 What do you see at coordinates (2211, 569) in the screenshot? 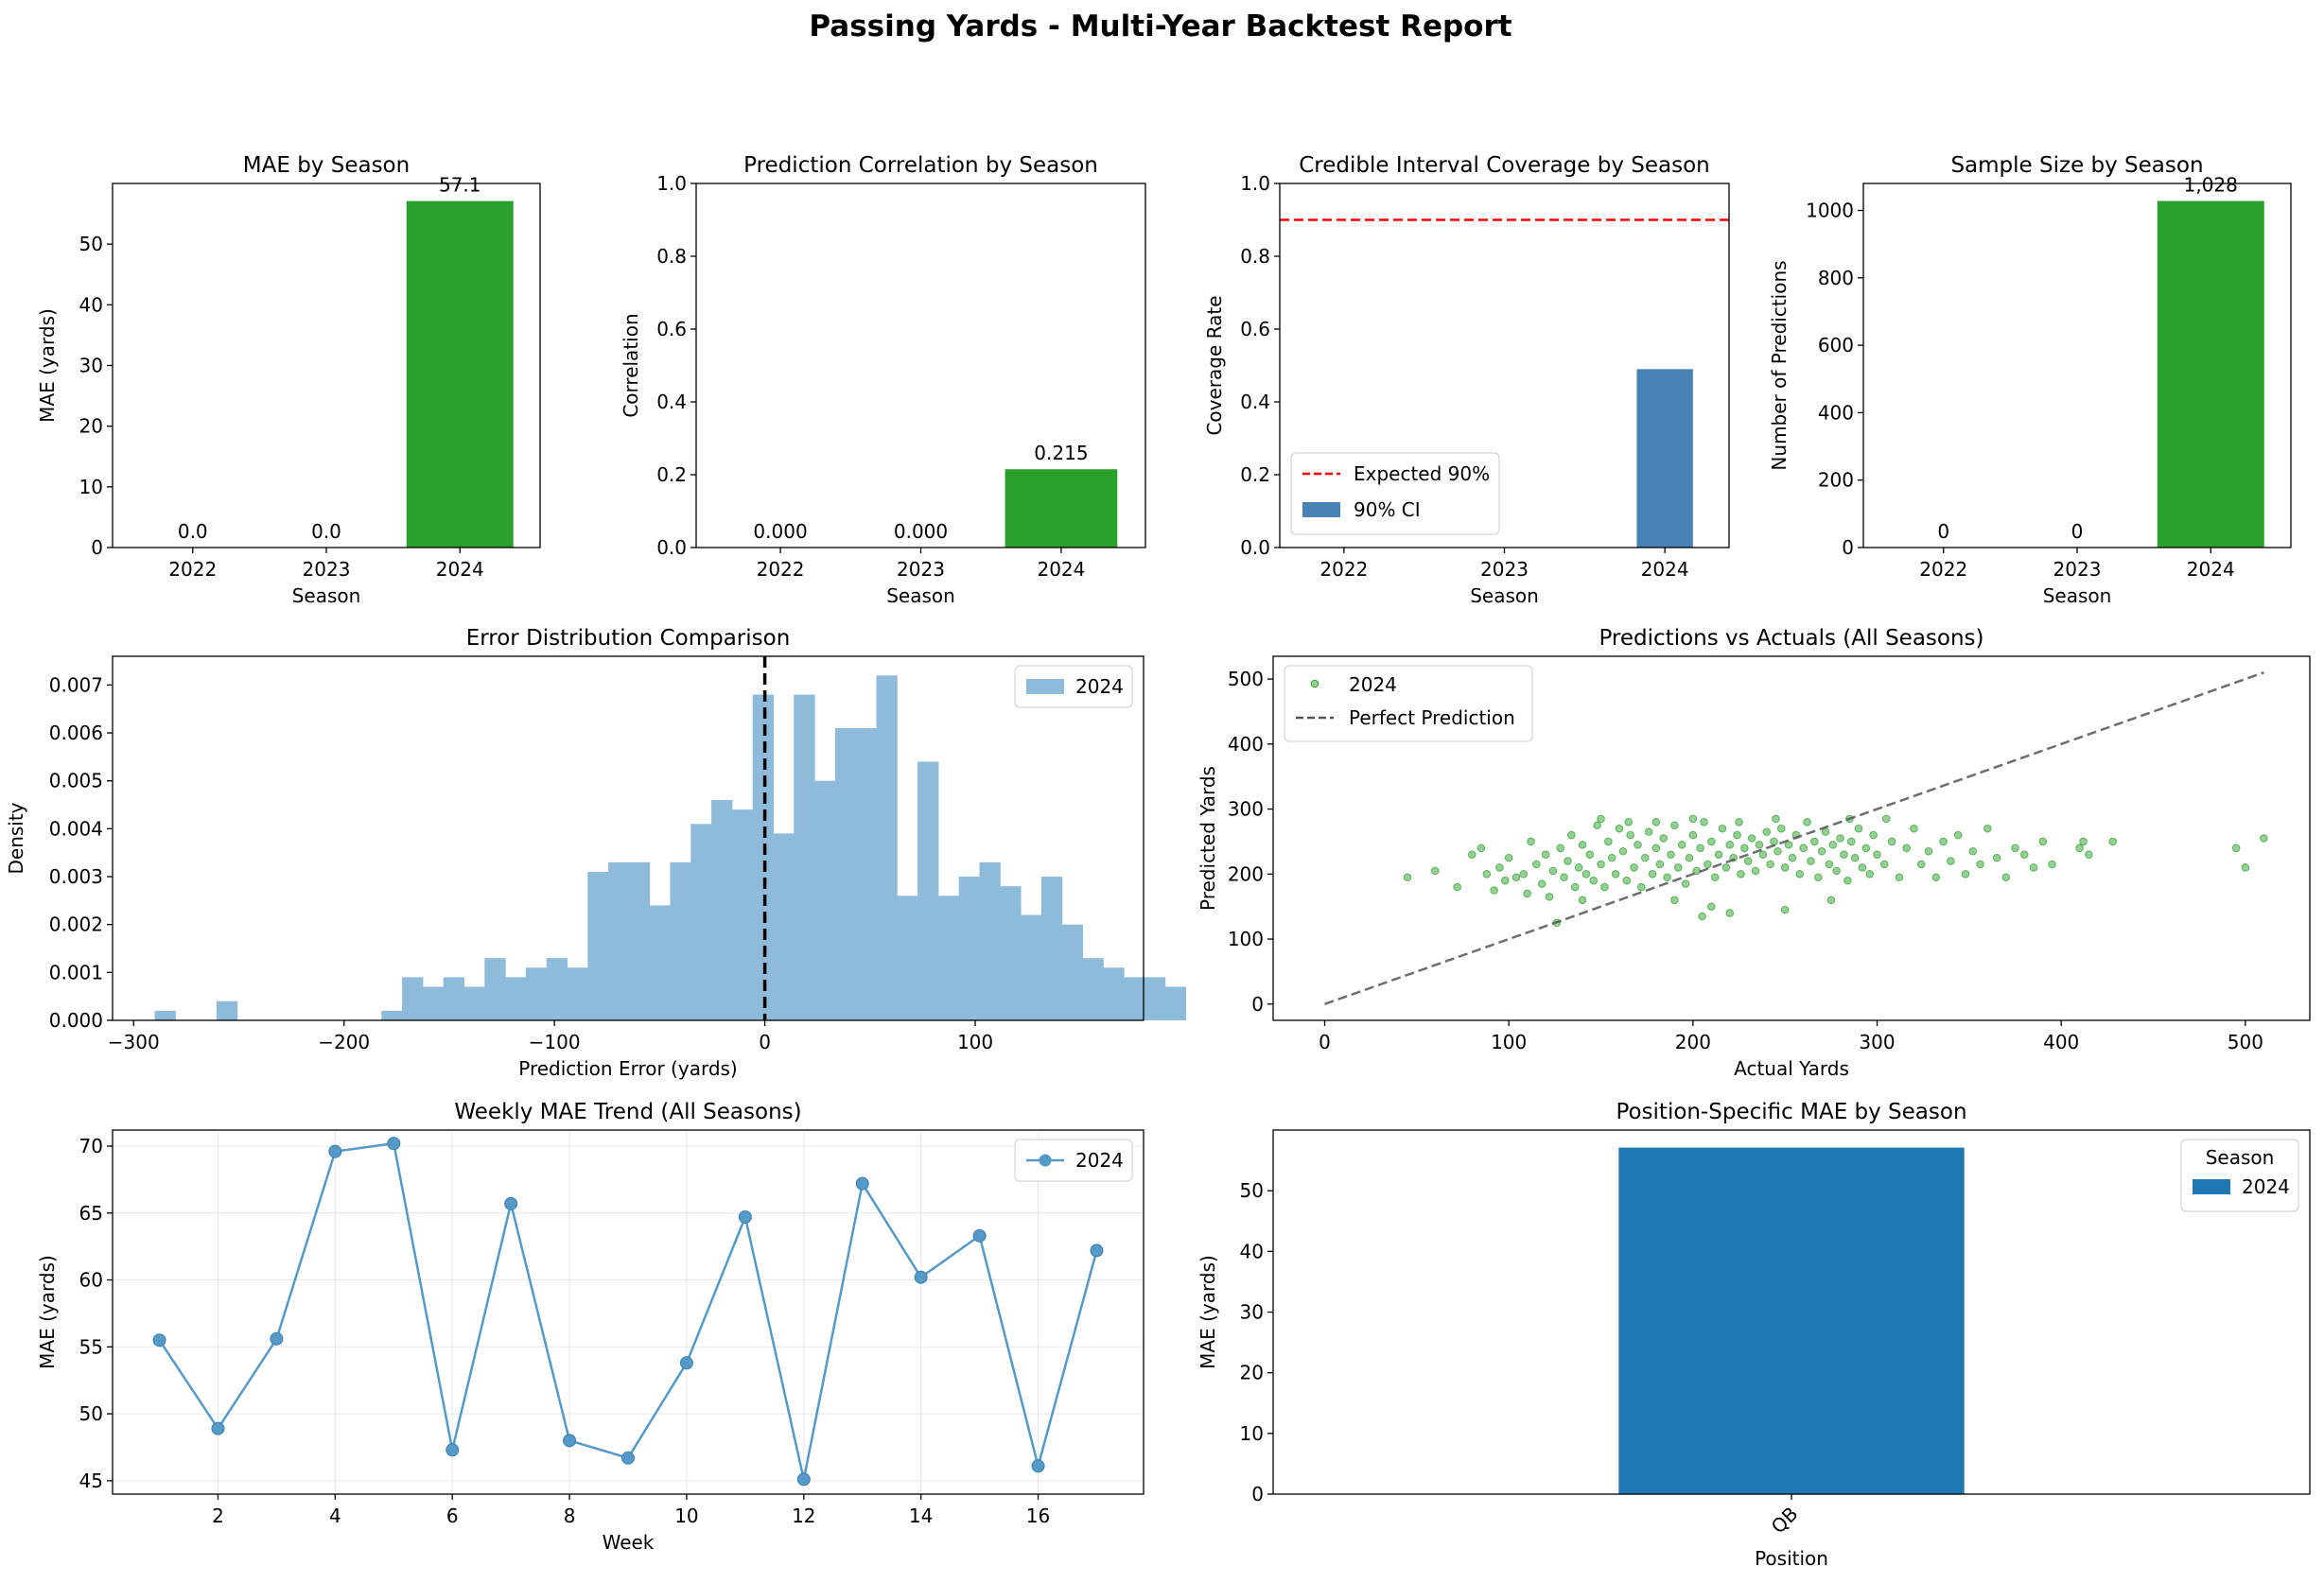
I see `samples-xtick-label: 2024` at bounding box center [2211, 569].